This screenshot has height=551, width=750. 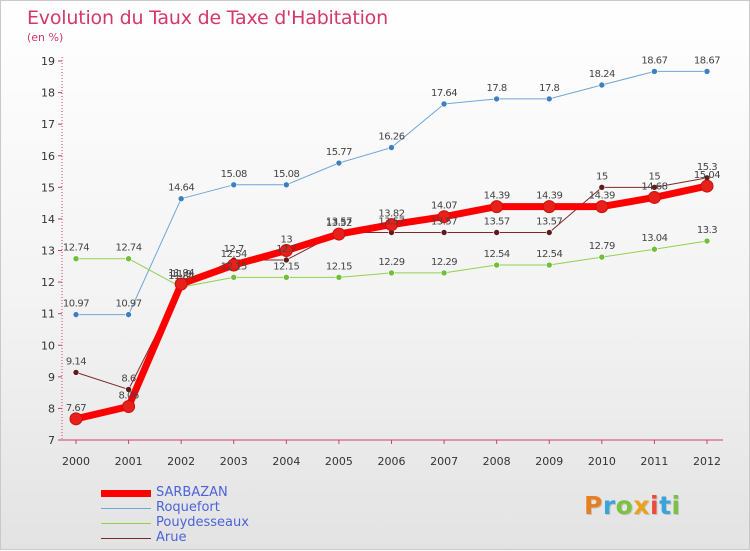 What do you see at coordinates (48, 251) in the screenshot?
I see `y-tick-label: 13` at bounding box center [48, 251].